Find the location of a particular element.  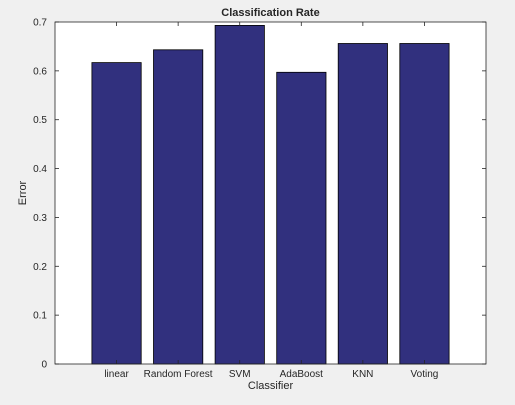

x-tick-label: Random Forest is located at coordinates (178, 374).